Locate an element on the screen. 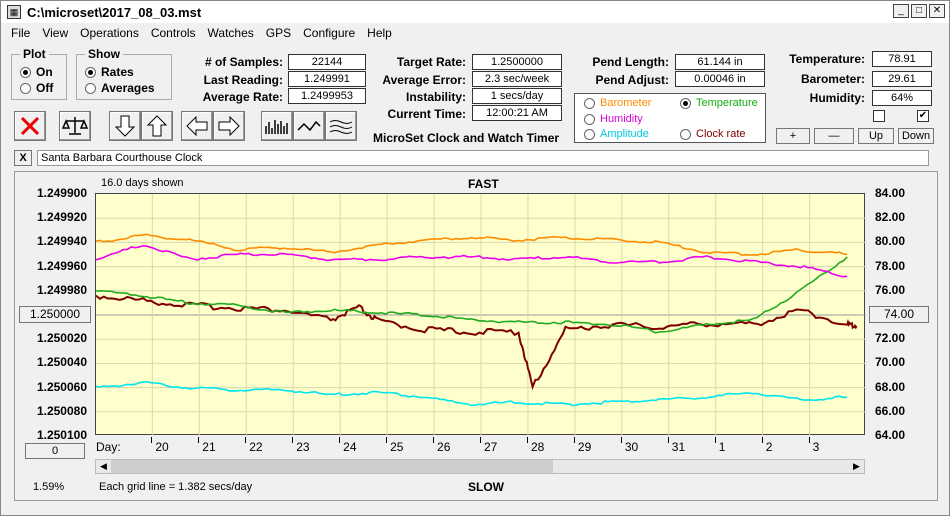 Image resolution: width=950 pixels, height=516 pixels. temperature-radio: Temperature is located at coordinates (719, 103).